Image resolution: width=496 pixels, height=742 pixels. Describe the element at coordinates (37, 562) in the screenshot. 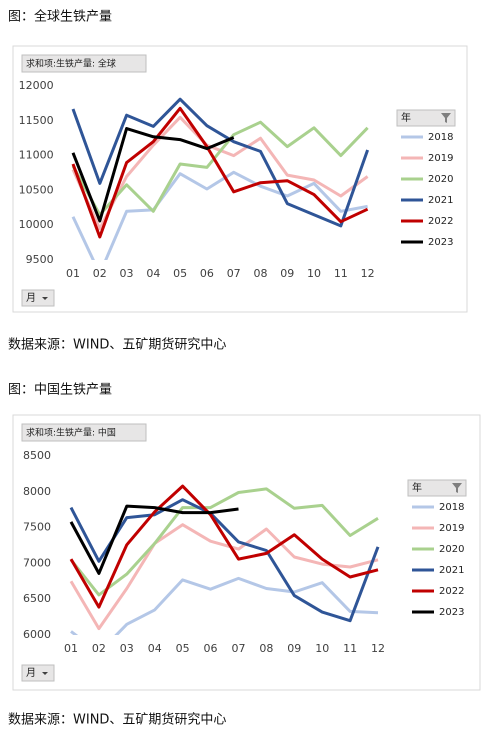

I see `y-tick-label: 7000` at that location.